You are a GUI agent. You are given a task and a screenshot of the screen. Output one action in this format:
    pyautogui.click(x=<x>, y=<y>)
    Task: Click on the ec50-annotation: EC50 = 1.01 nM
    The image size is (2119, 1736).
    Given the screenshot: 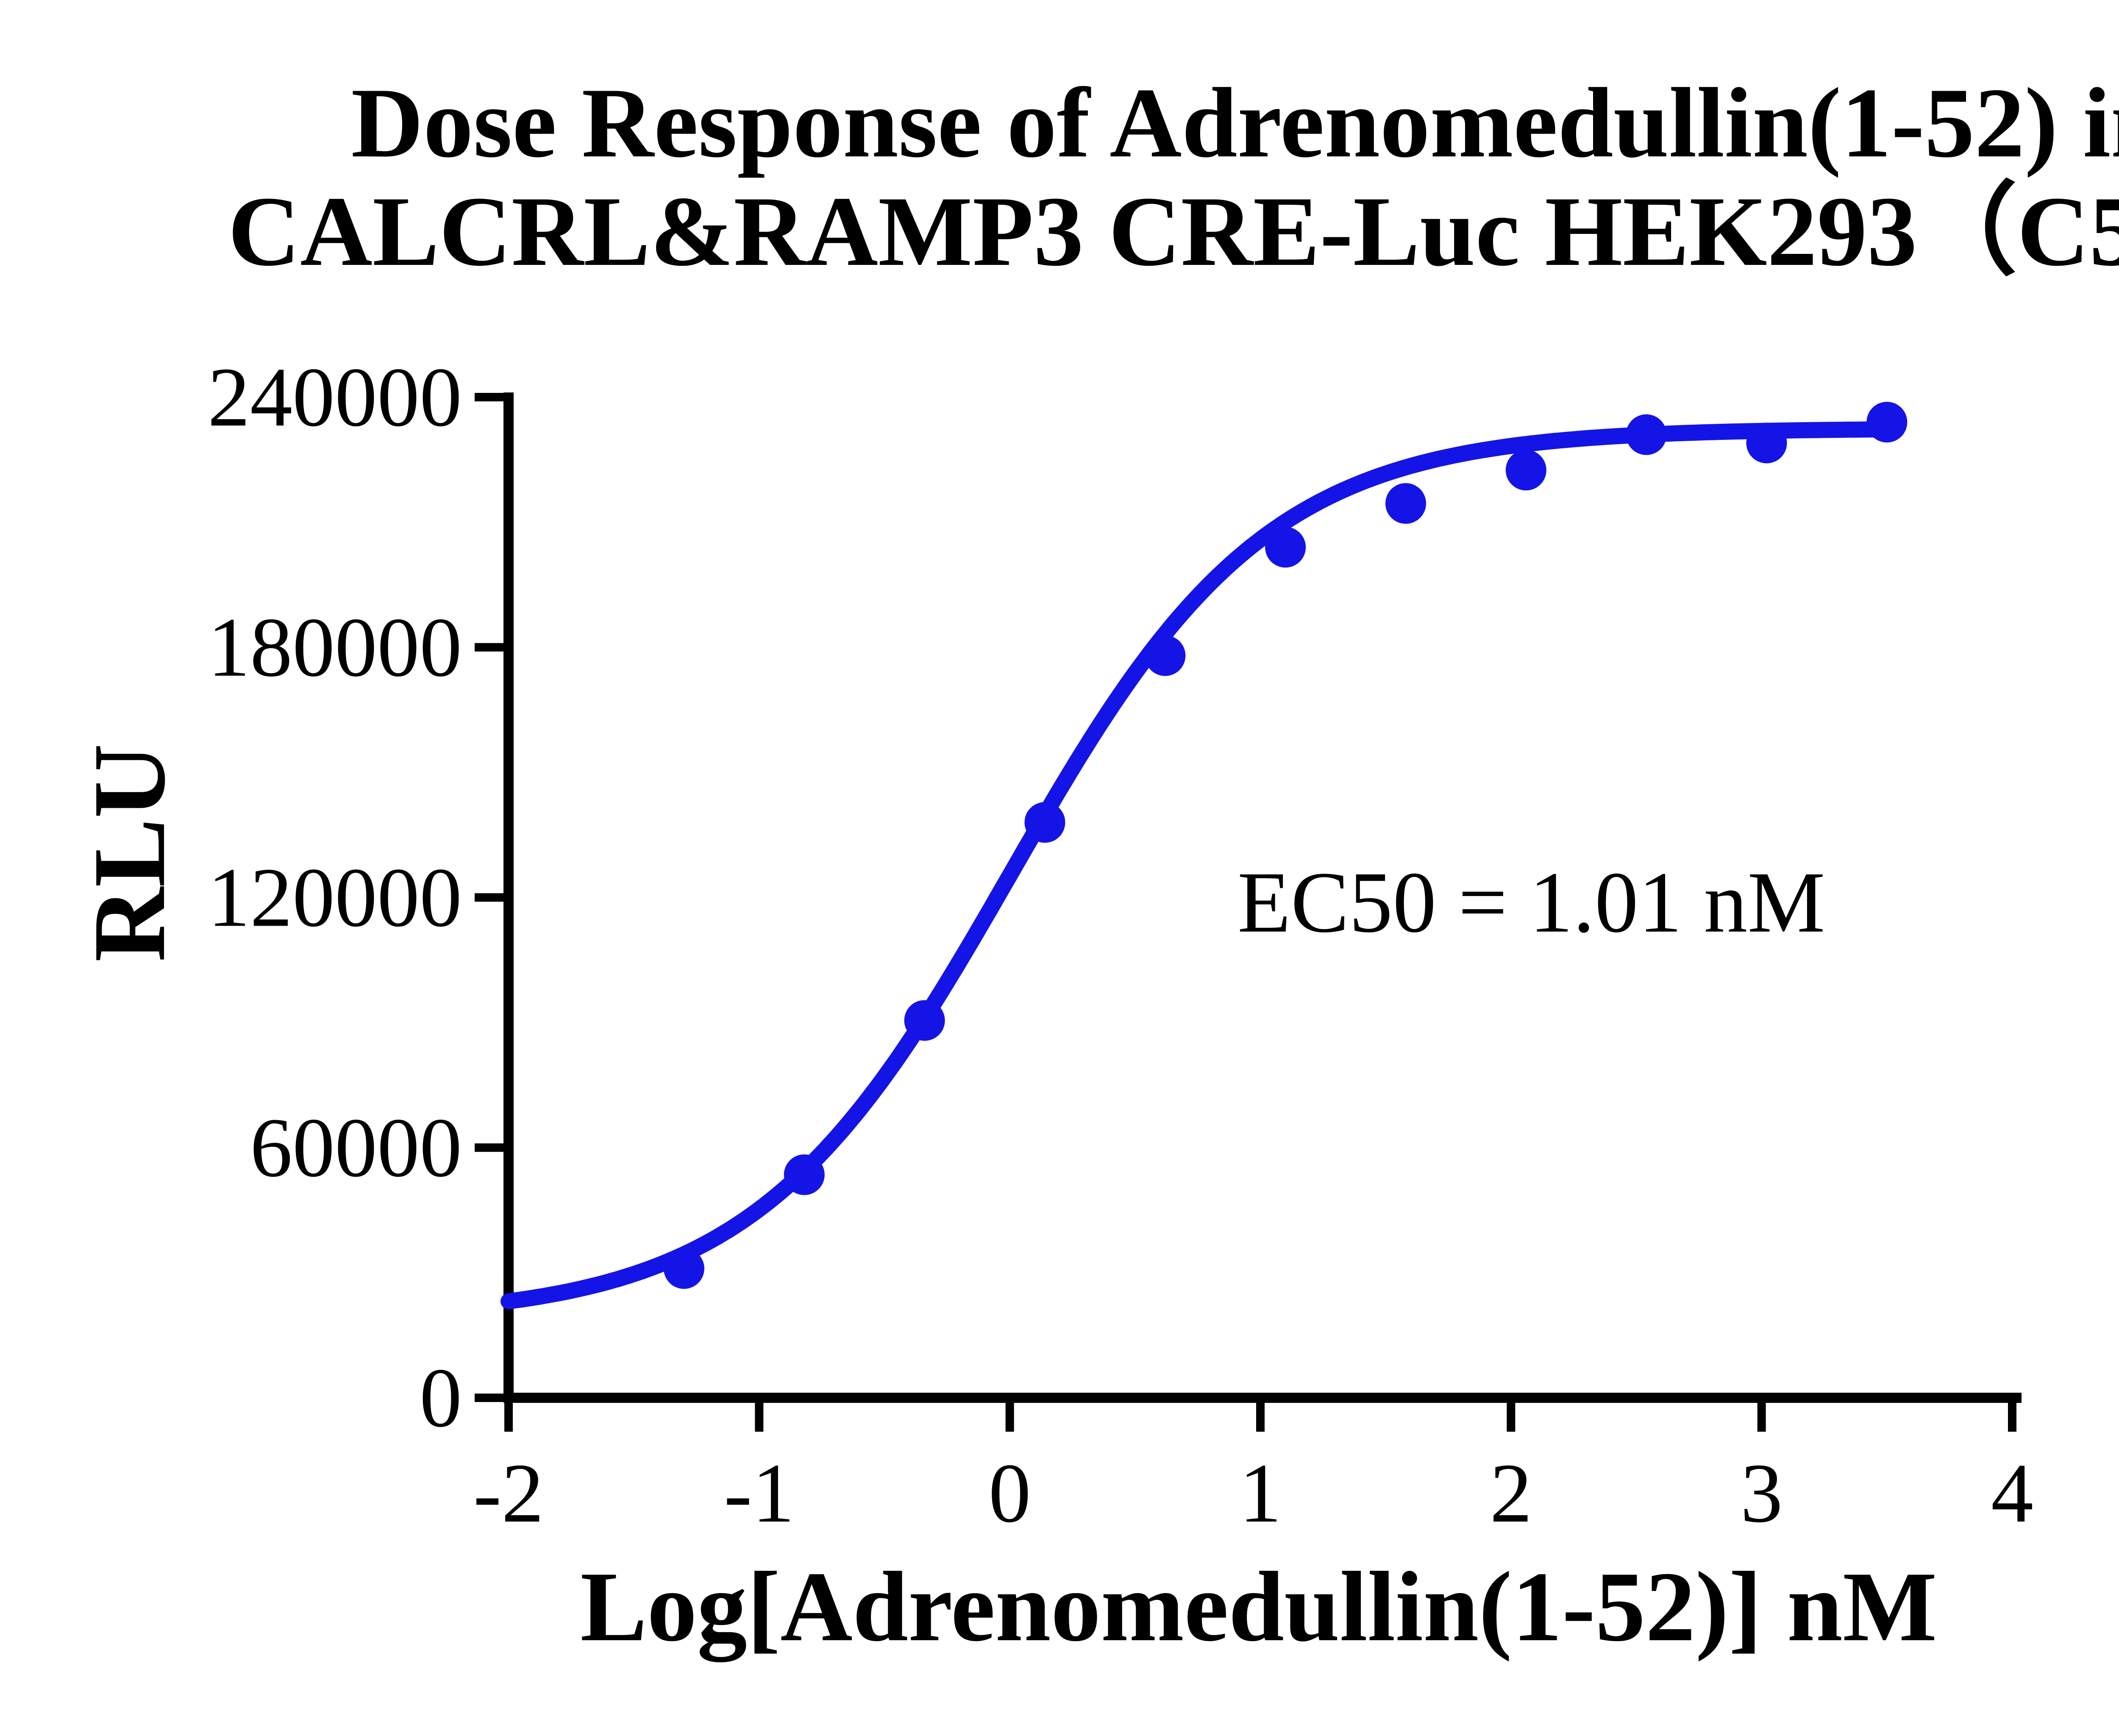 What is the action you would take?
    pyautogui.click(x=1531, y=902)
    